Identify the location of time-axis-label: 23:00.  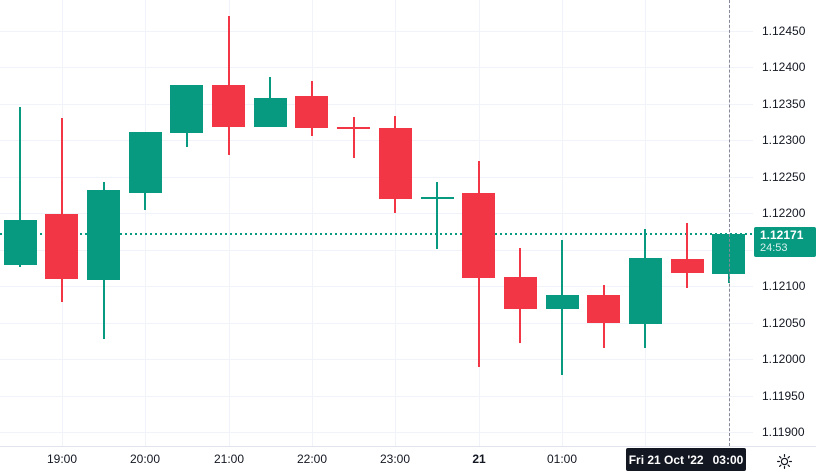
(395, 459).